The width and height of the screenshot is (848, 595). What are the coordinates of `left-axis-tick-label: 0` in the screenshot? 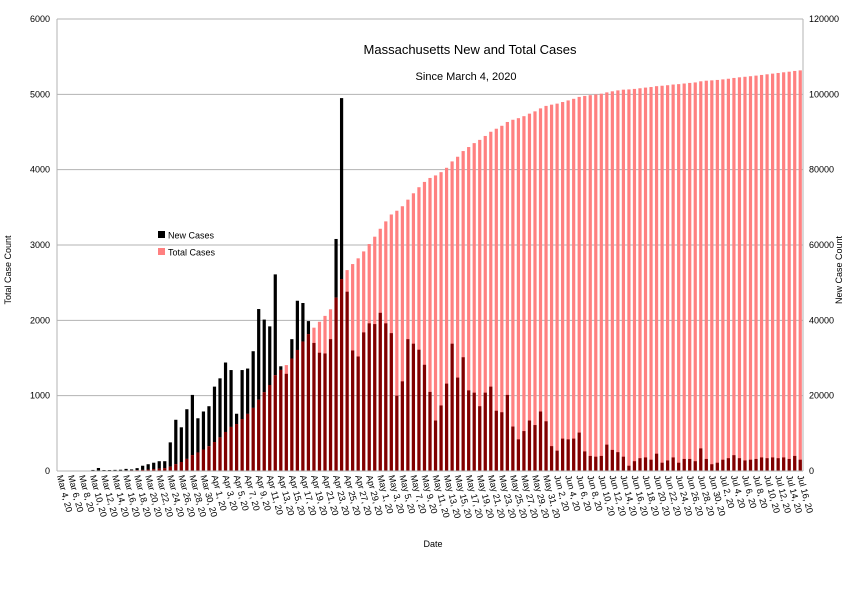 It's located at (47, 471).